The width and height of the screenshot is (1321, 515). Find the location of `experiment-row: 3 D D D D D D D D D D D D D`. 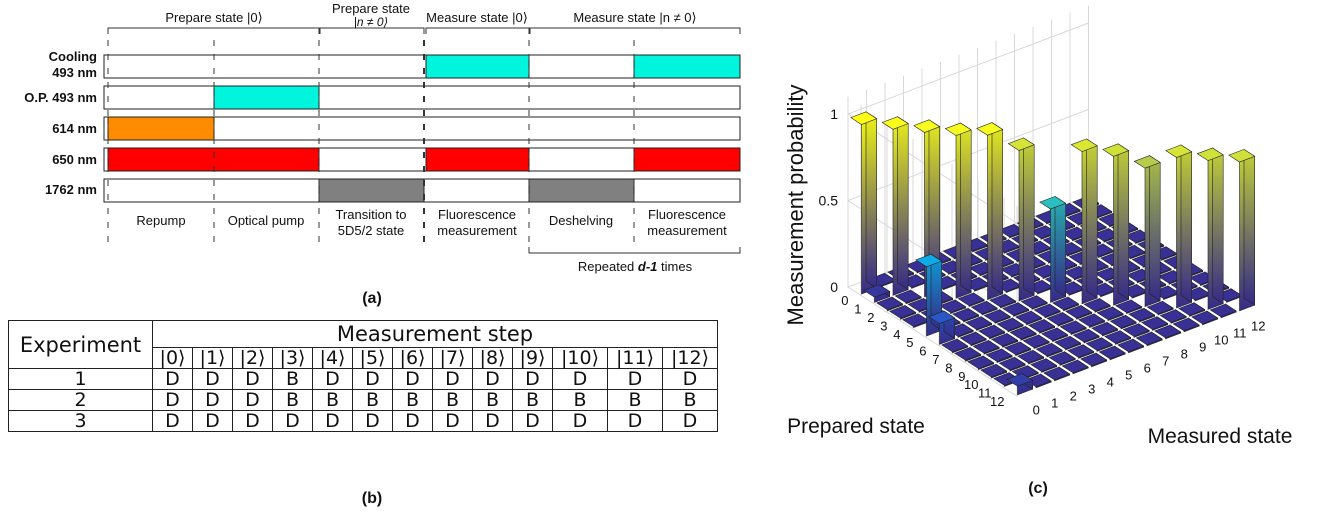

experiment-row: 3 D D D D D D D D D D D D D is located at coordinates (363, 421).